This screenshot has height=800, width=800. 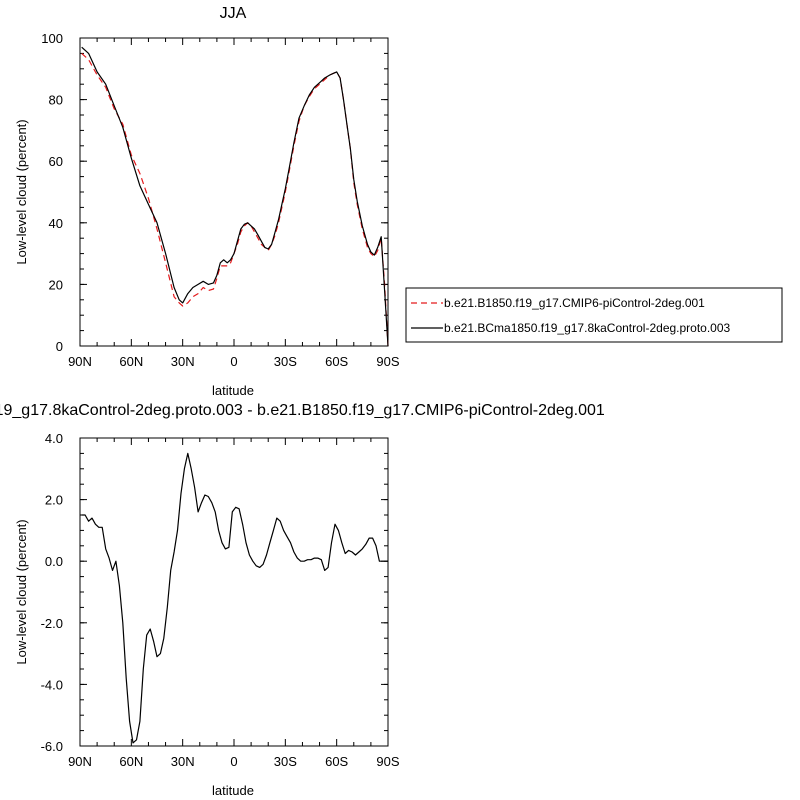 I want to click on top-chart-x-axis-label: latitude, so click(x=233, y=390).